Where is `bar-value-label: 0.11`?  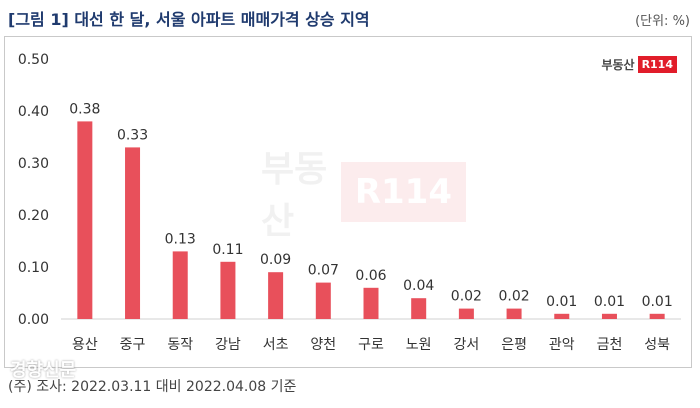
bar-value-label: 0.11 is located at coordinates (227, 250).